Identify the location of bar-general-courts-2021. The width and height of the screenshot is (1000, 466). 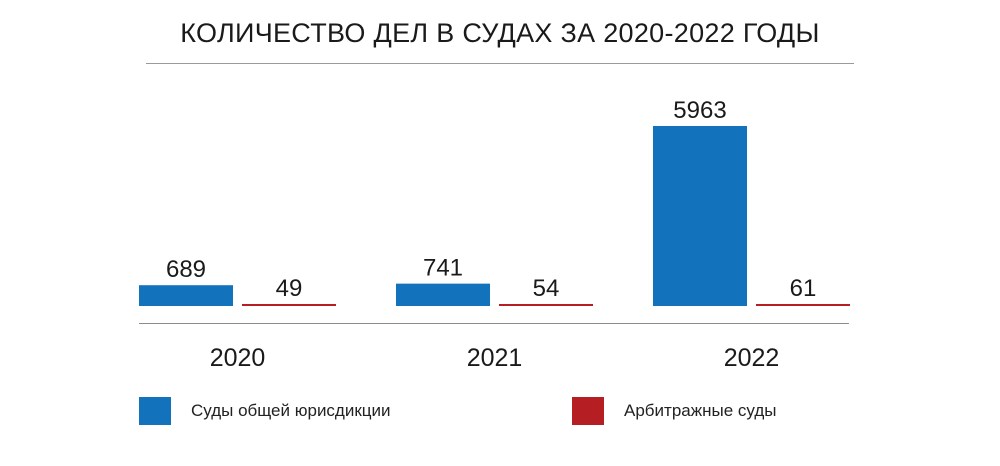
(443, 294).